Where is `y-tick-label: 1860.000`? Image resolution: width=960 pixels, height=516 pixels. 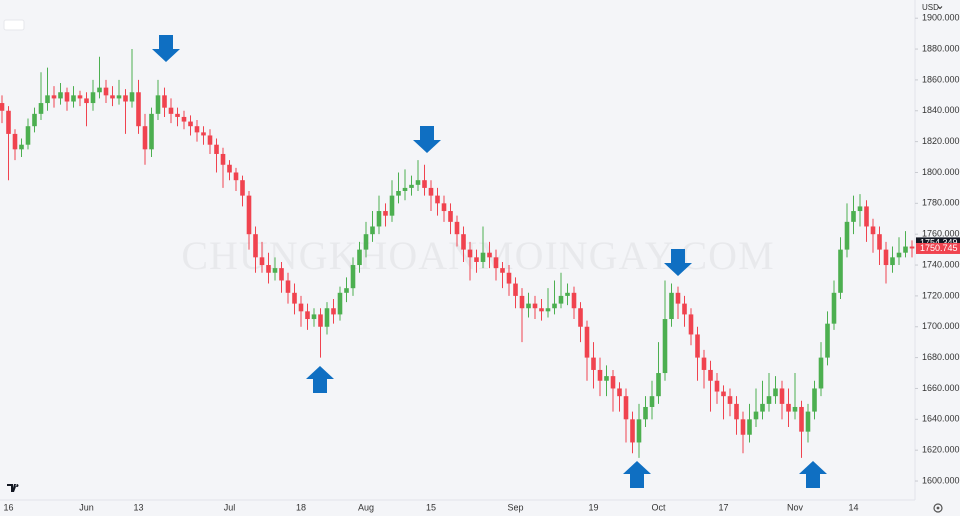
y-tick-label: 1860.000 is located at coordinates (941, 79).